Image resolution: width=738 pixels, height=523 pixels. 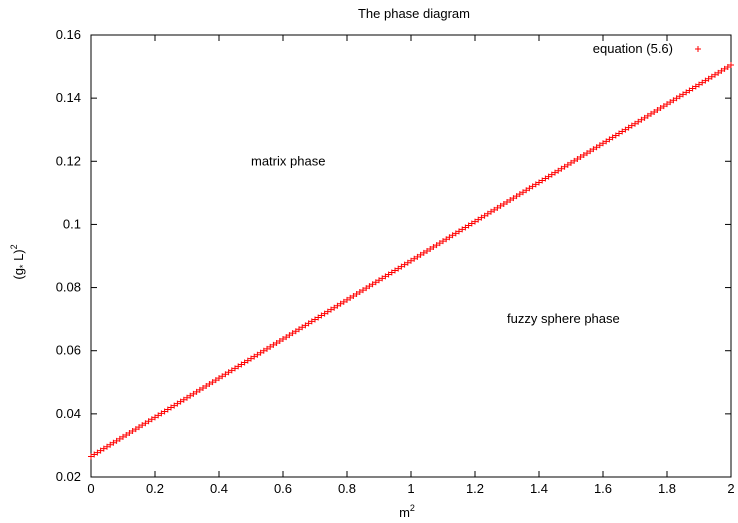 I want to click on x-tick-label: 1, so click(x=410, y=488).